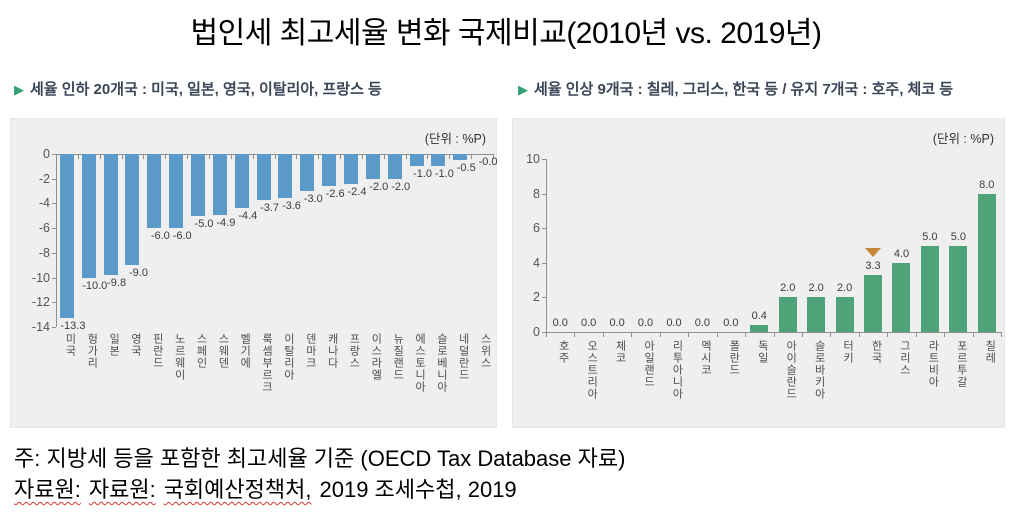 The width and height of the screenshot is (1012, 516). What do you see at coordinates (790, 370) in the screenshot?
I see `category-label: 아이슬란드` at bounding box center [790, 370].